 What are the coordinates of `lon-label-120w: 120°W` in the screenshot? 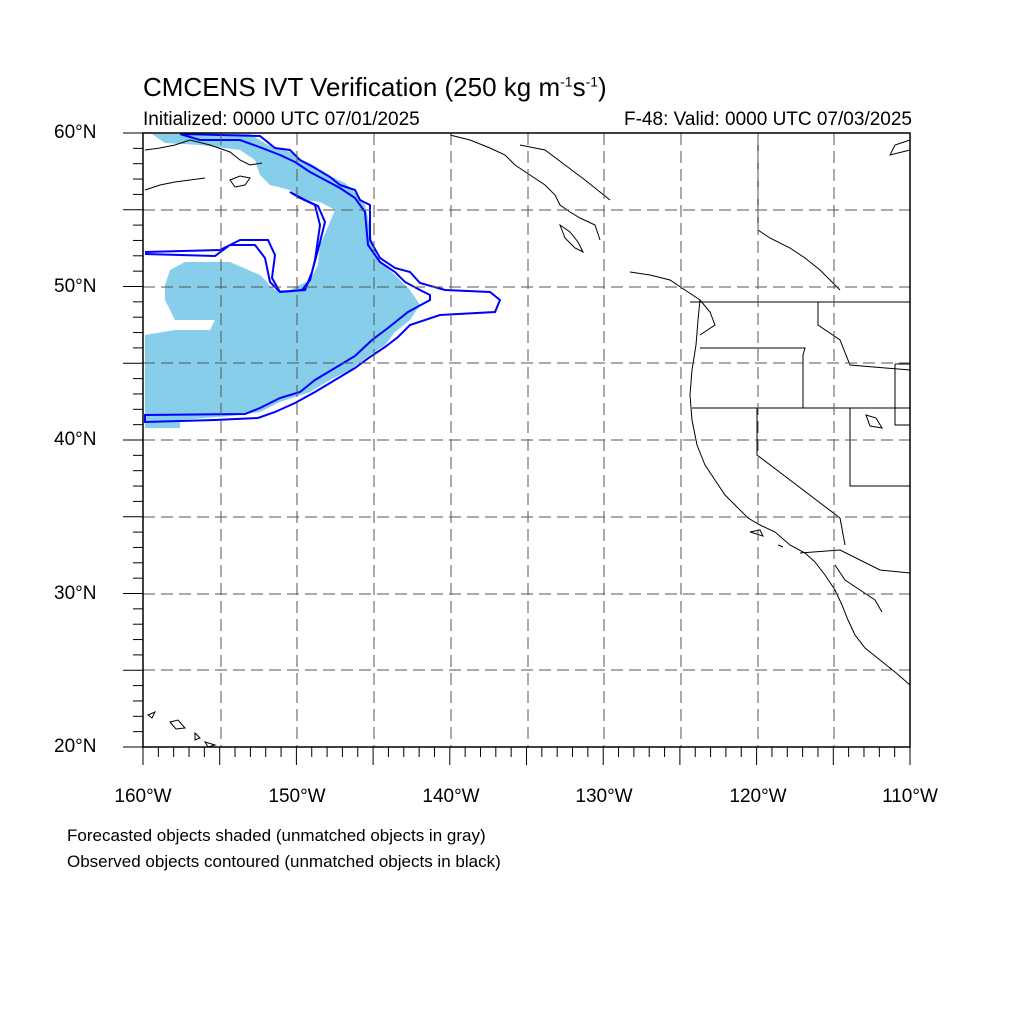 It's located at (758, 796).